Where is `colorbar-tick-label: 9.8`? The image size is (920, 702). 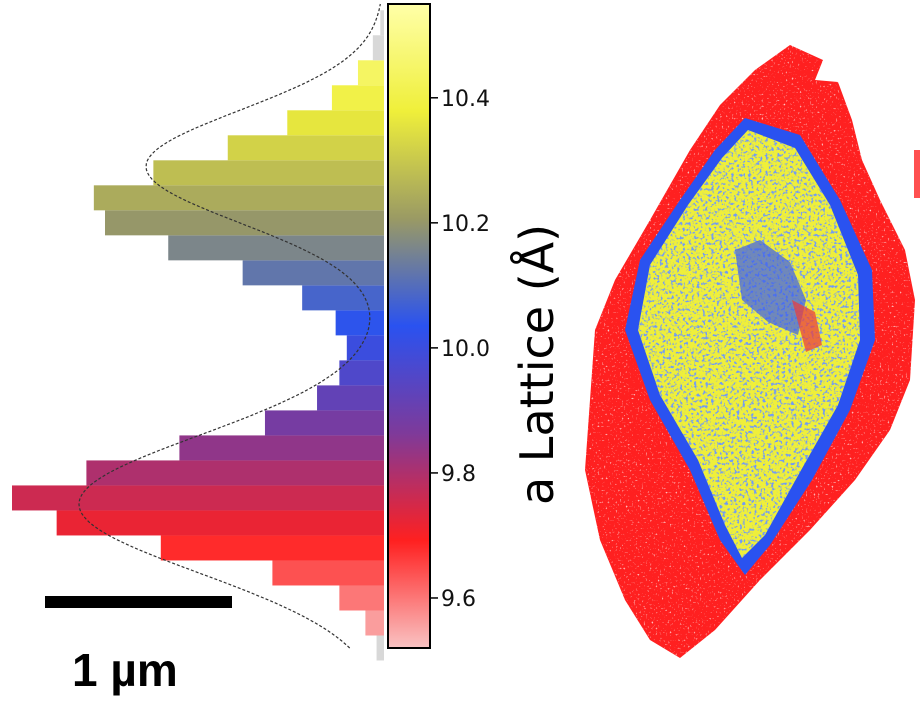 colorbar-tick-label: 9.8 is located at coordinates (458, 474).